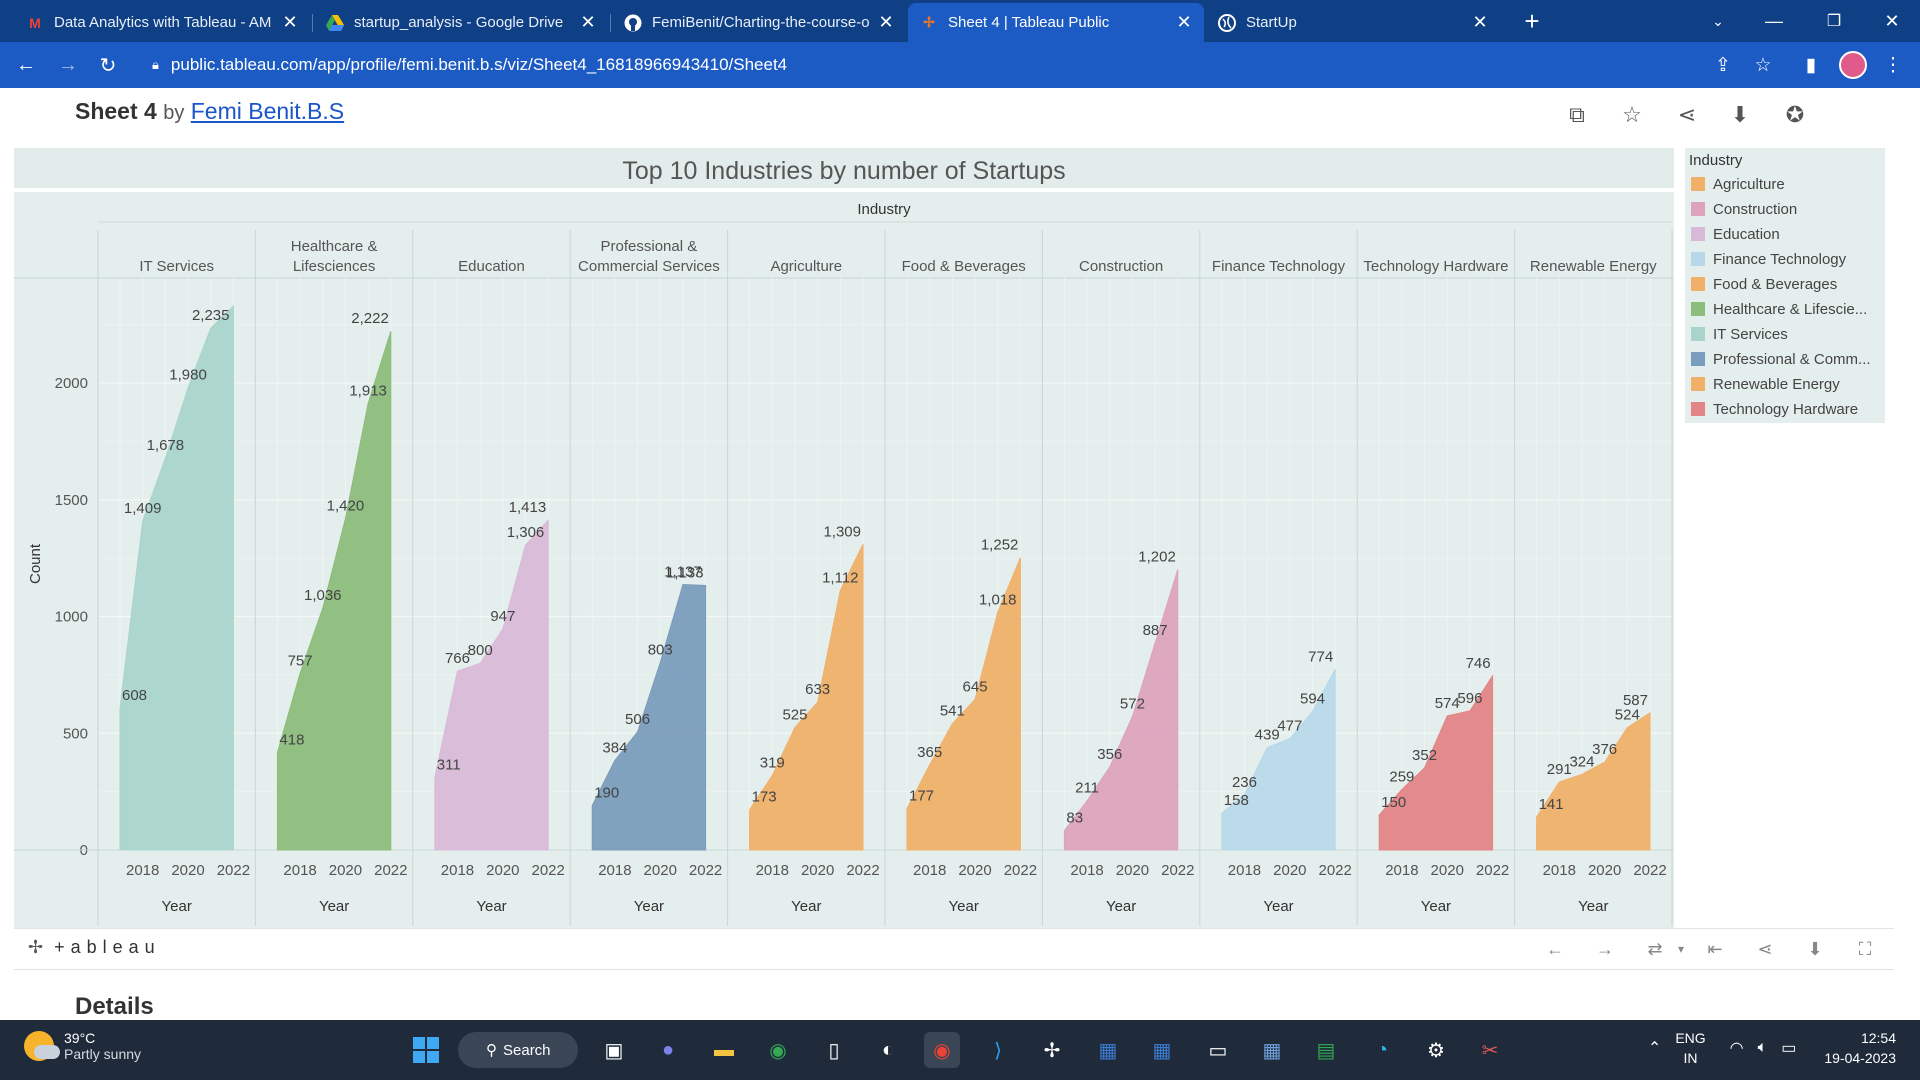 The height and width of the screenshot is (1080, 1920). I want to click on y-tick-label: 500, so click(75, 733).